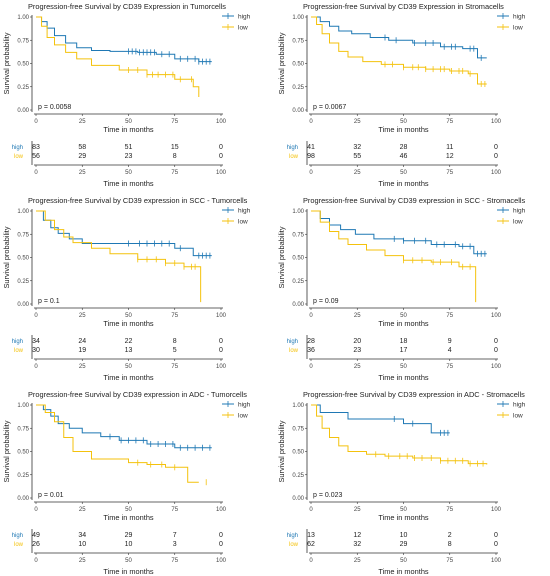 This screenshot has width=550, height=576. Describe the element at coordinates (36, 350) in the screenshot. I see `risk-table-value: 30` at that location.